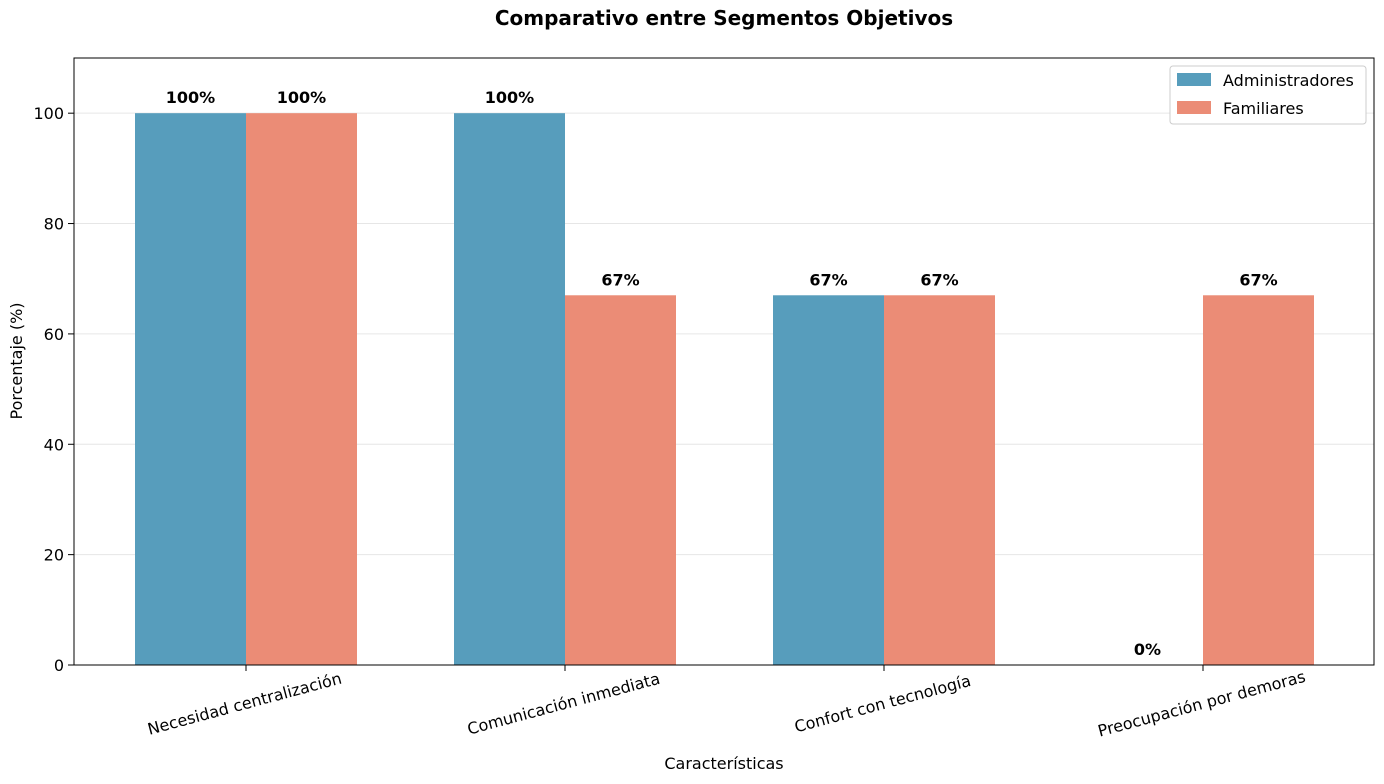  I want to click on y-tick-label: 40, so click(54, 444).